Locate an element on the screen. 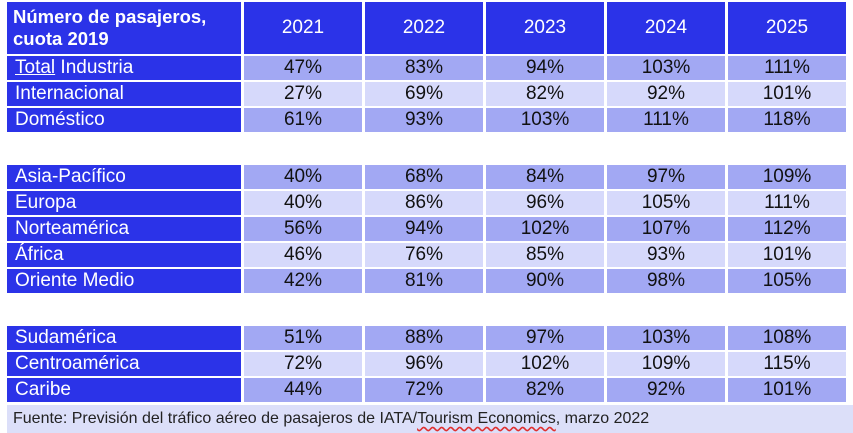 This screenshot has width=853, height=433. source-text-suffix: , marzo 2022 is located at coordinates (602, 418).